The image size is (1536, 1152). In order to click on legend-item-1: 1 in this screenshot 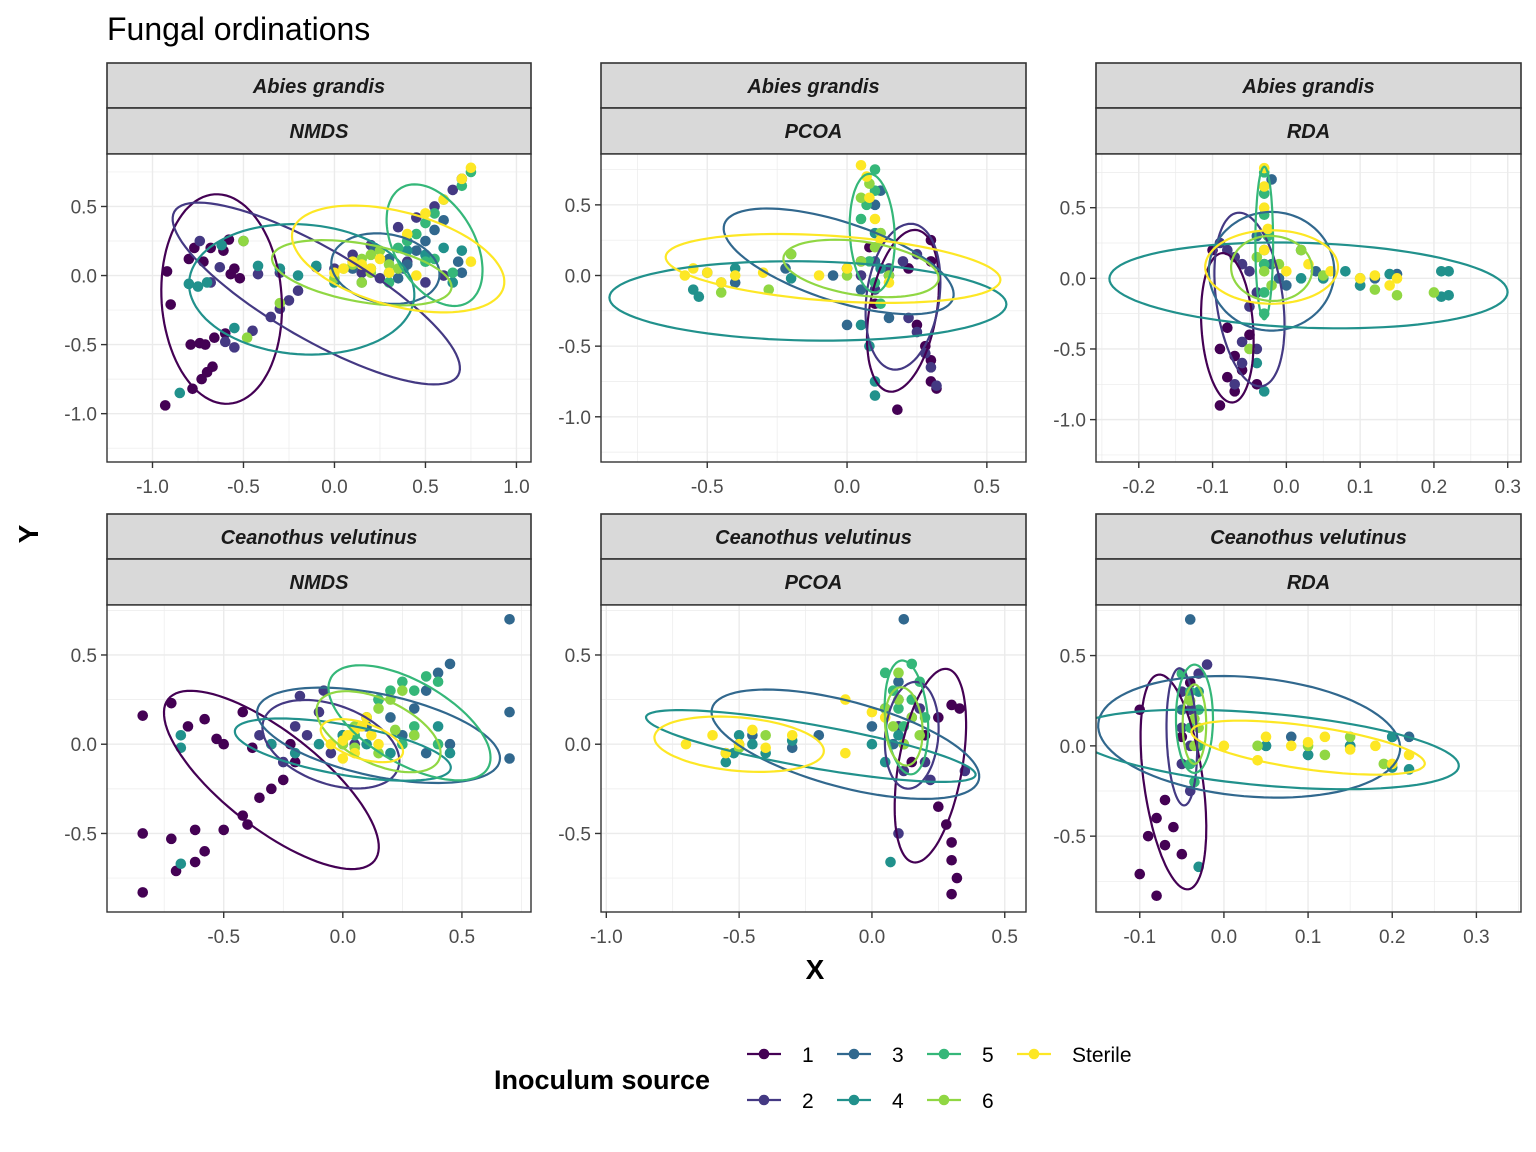, I will do `click(780, 1055)`.